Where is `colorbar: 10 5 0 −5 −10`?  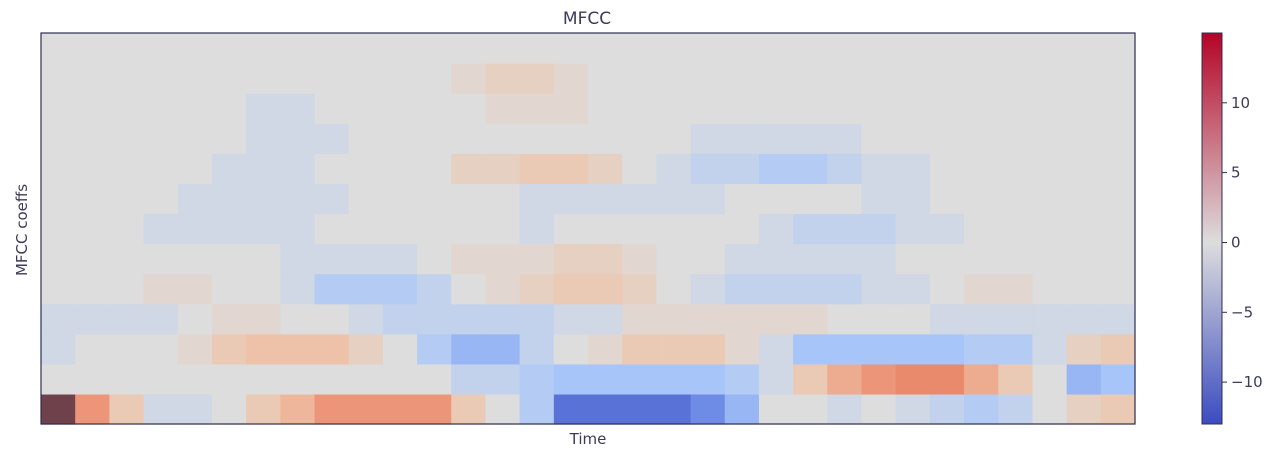 colorbar: 10 5 0 −5 −10 is located at coordinates (1232, 228).